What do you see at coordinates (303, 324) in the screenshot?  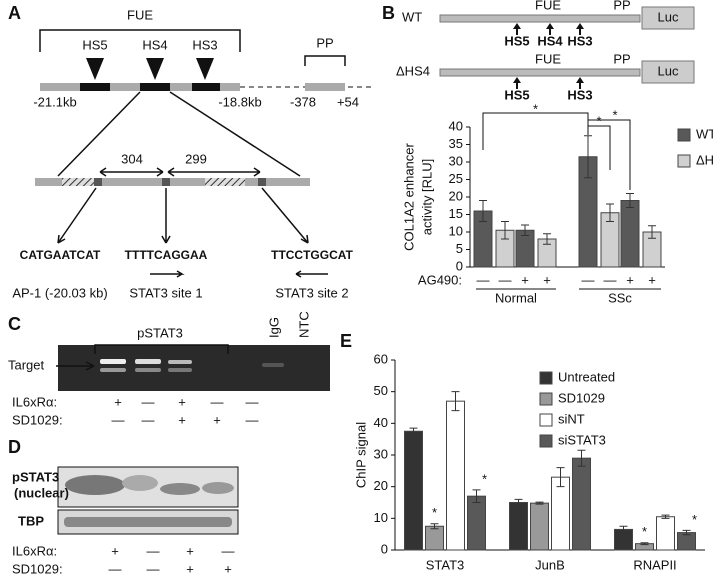 I see `lane-label: NTC` at bounding box center [303, 324].